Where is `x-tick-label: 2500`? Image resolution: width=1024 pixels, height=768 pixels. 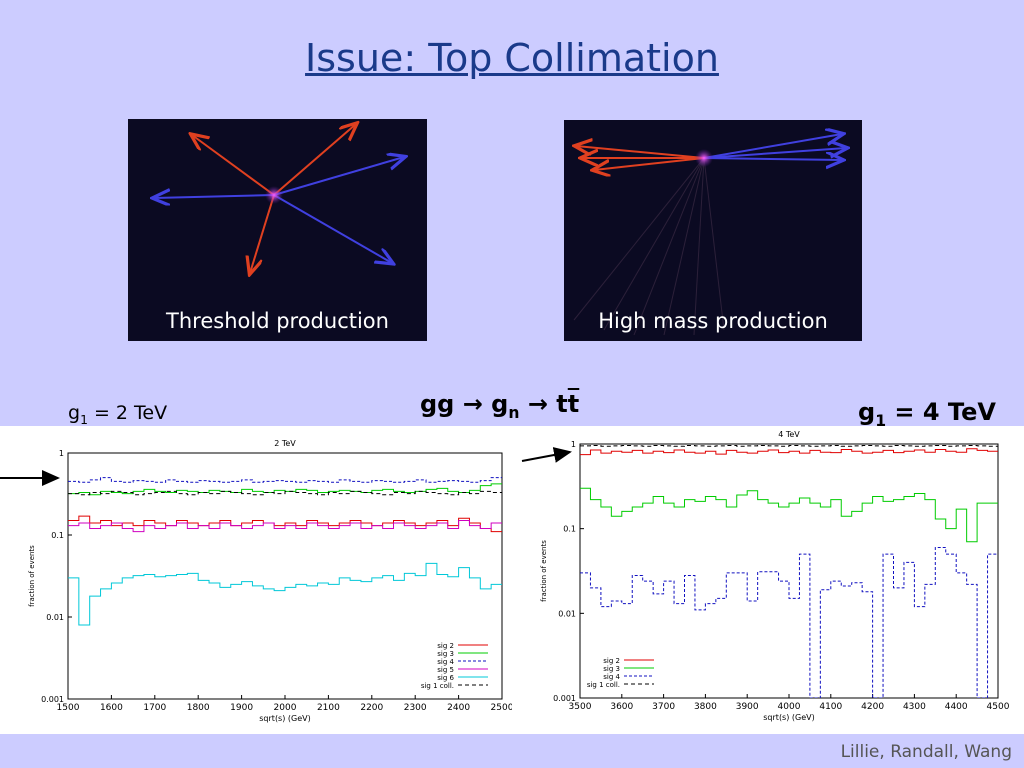 x-tick-label: 2500 is located at coordinates (501, 708).